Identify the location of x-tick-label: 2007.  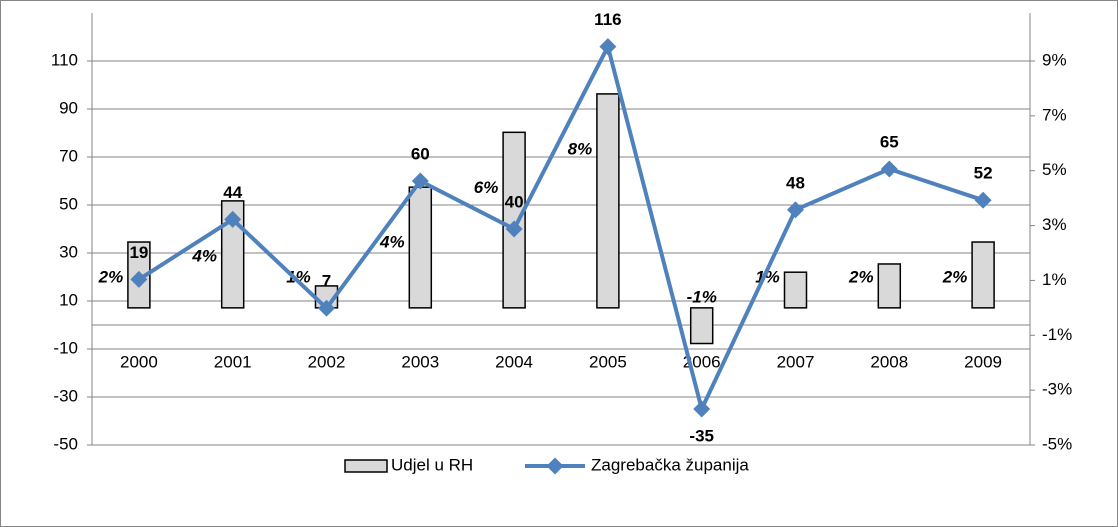
(796, 361).